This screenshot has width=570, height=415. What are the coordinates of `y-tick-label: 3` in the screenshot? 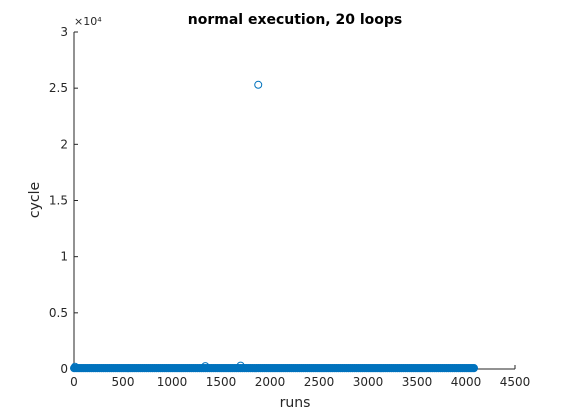 It's located at (64, 32).